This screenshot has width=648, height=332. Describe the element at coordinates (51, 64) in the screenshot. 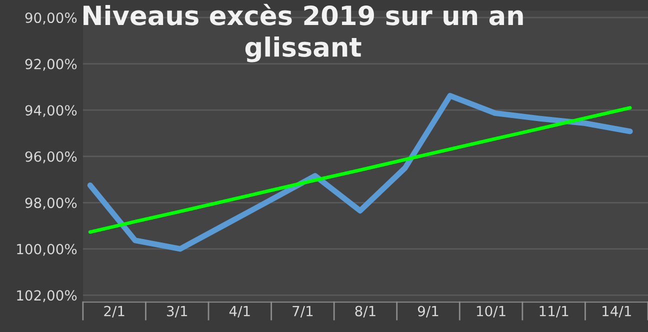

I see `y-tick-label: 92,00%` at that location.